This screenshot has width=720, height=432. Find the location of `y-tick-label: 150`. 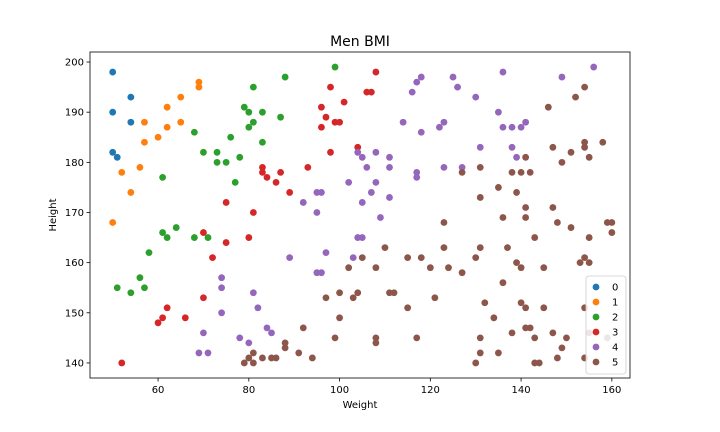

y-tick-label: 150 is located at coordinates (74, 313).